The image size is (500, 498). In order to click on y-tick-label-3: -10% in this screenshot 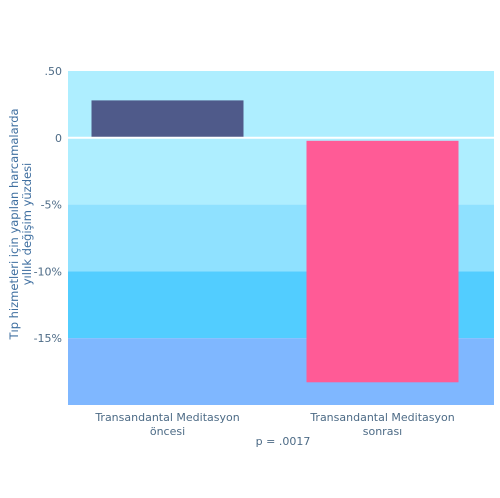, I will do `click(48, 271)`.